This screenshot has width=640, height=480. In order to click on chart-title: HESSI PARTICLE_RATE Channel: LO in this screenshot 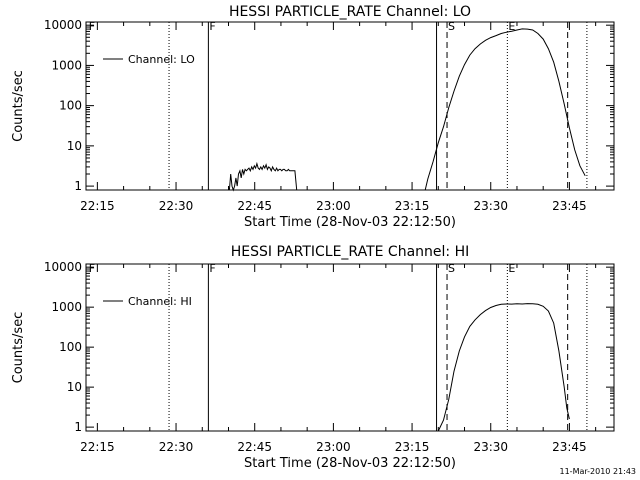, I will do `click(350, 12)`.